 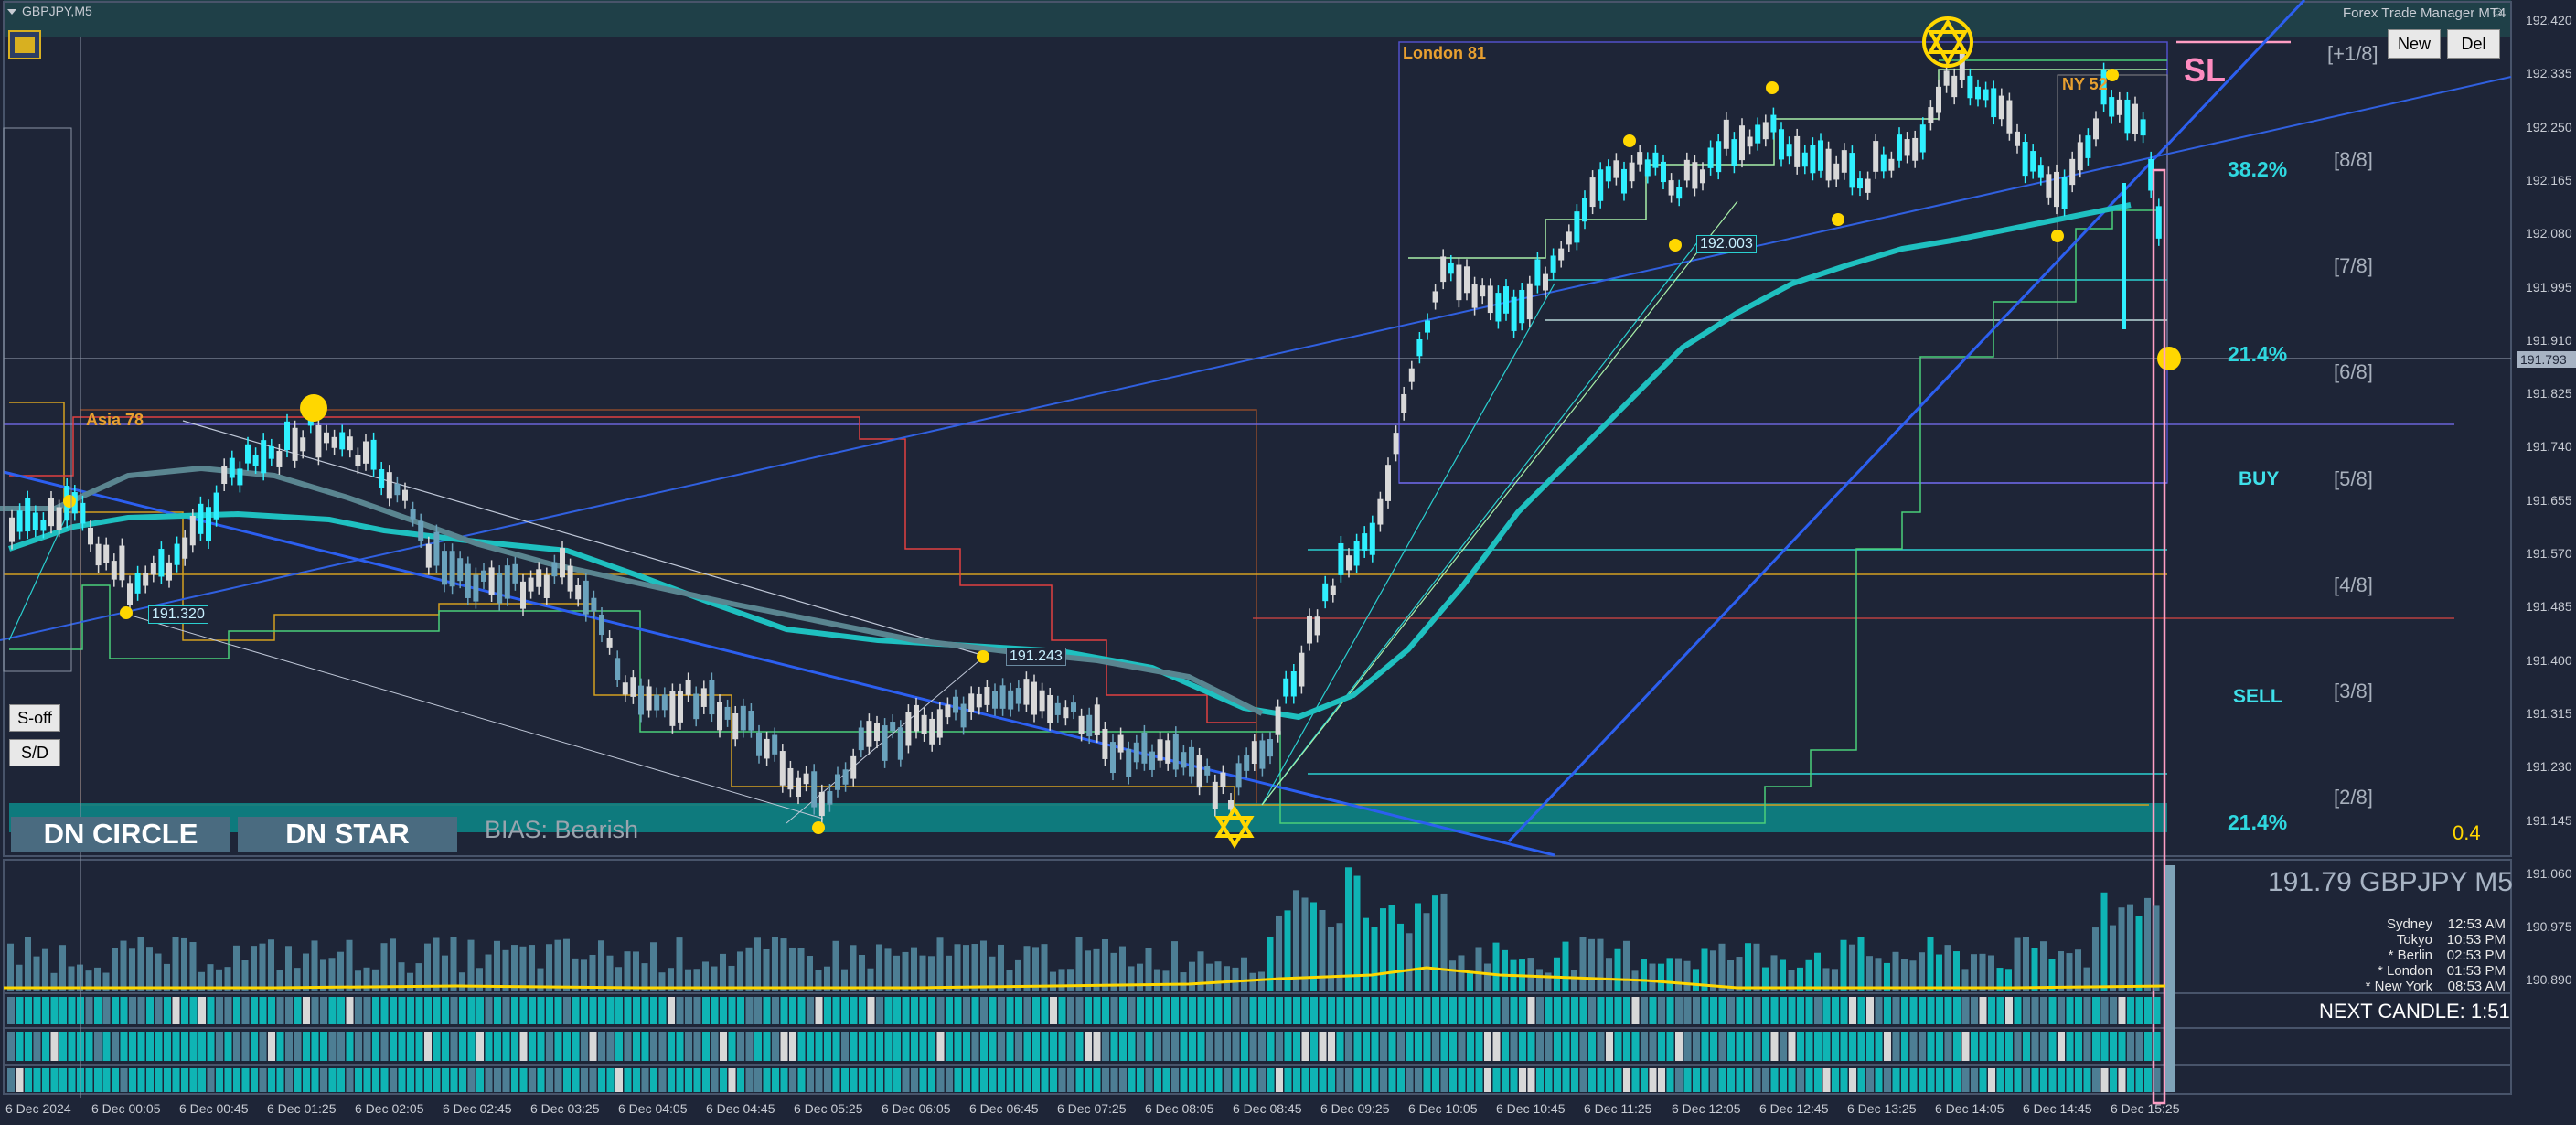 What do you see at coordinates (2473, 44) in the screenshot?
I see `del-button: Del` at bounding box center [2473, 44].